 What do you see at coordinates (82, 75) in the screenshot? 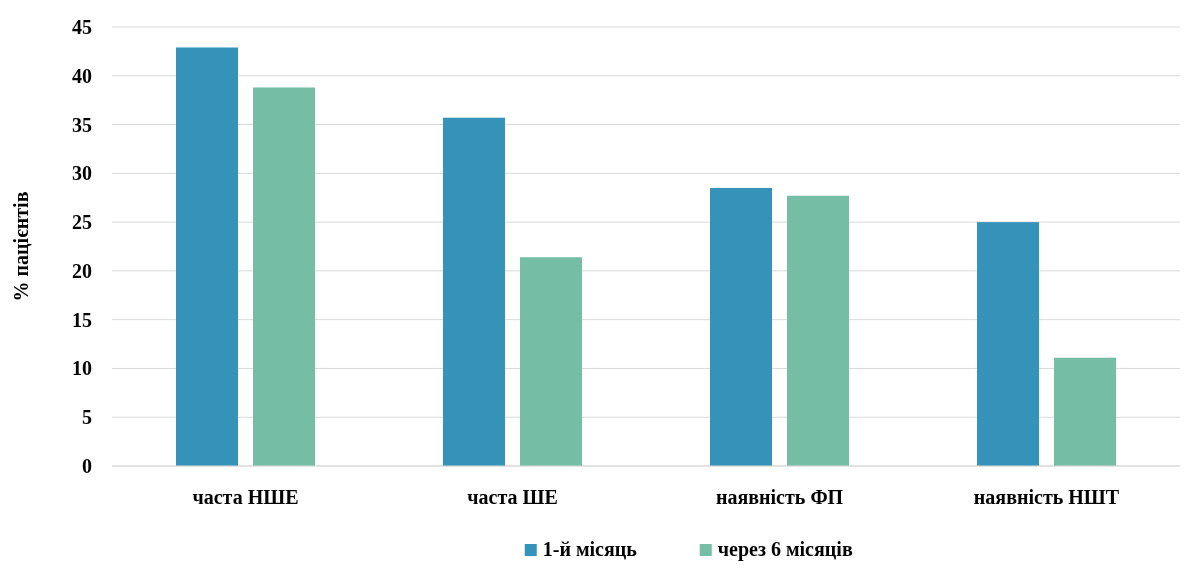
I see `y-tick-label: 40` at bounding box center [82, 75].